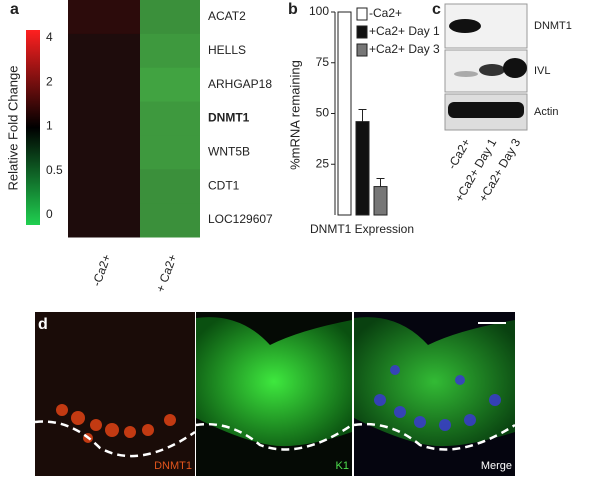  Describe the element at coordinates (436, 9) in the screenshot. I see `panel-letter: c` at that location.